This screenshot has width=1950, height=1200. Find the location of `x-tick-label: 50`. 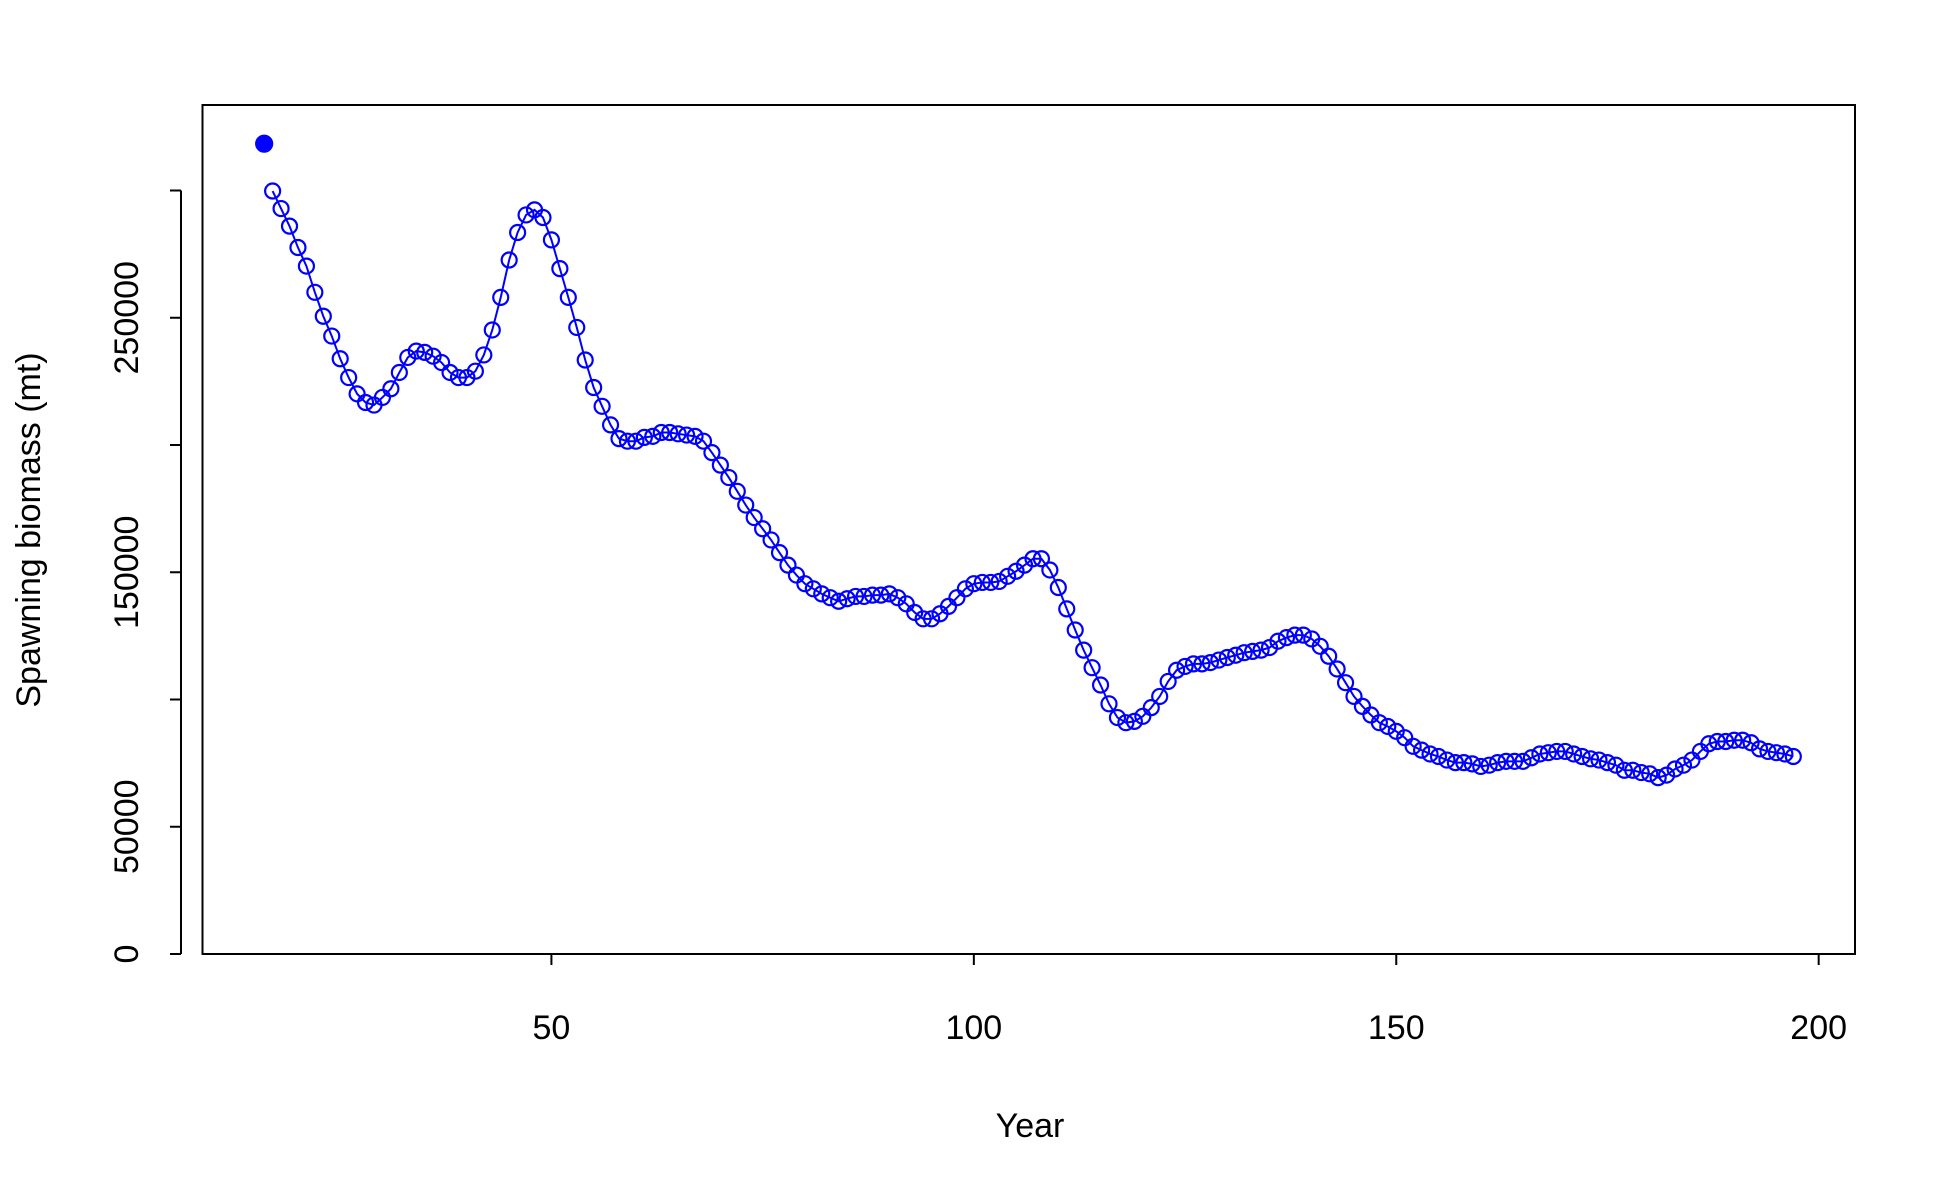

x-tick-label: 50 is located at coordinates (552, 1028).